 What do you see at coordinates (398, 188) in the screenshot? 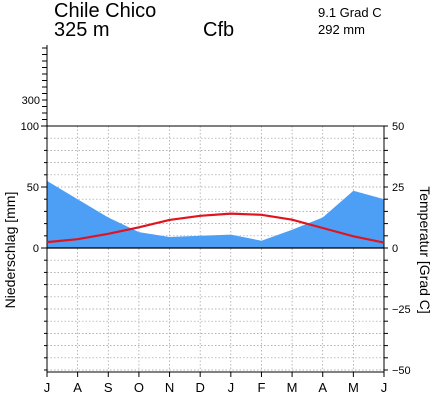
I see `right-tick-label: 25` at bounding box center [398, 188].